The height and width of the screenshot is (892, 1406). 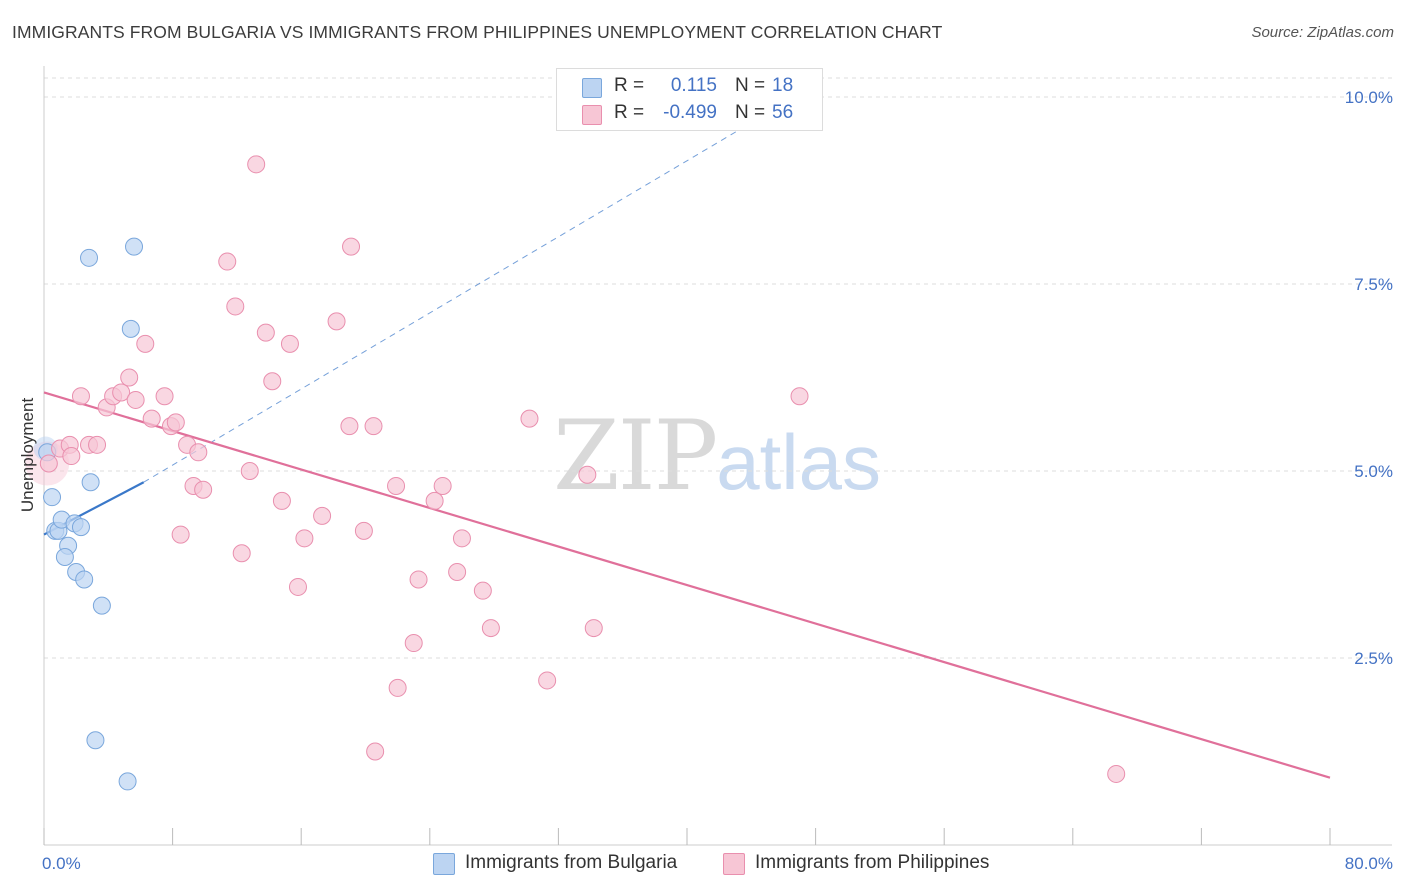 I want to click on y-axis-title: Unemployment, so click(x=27, y=455).